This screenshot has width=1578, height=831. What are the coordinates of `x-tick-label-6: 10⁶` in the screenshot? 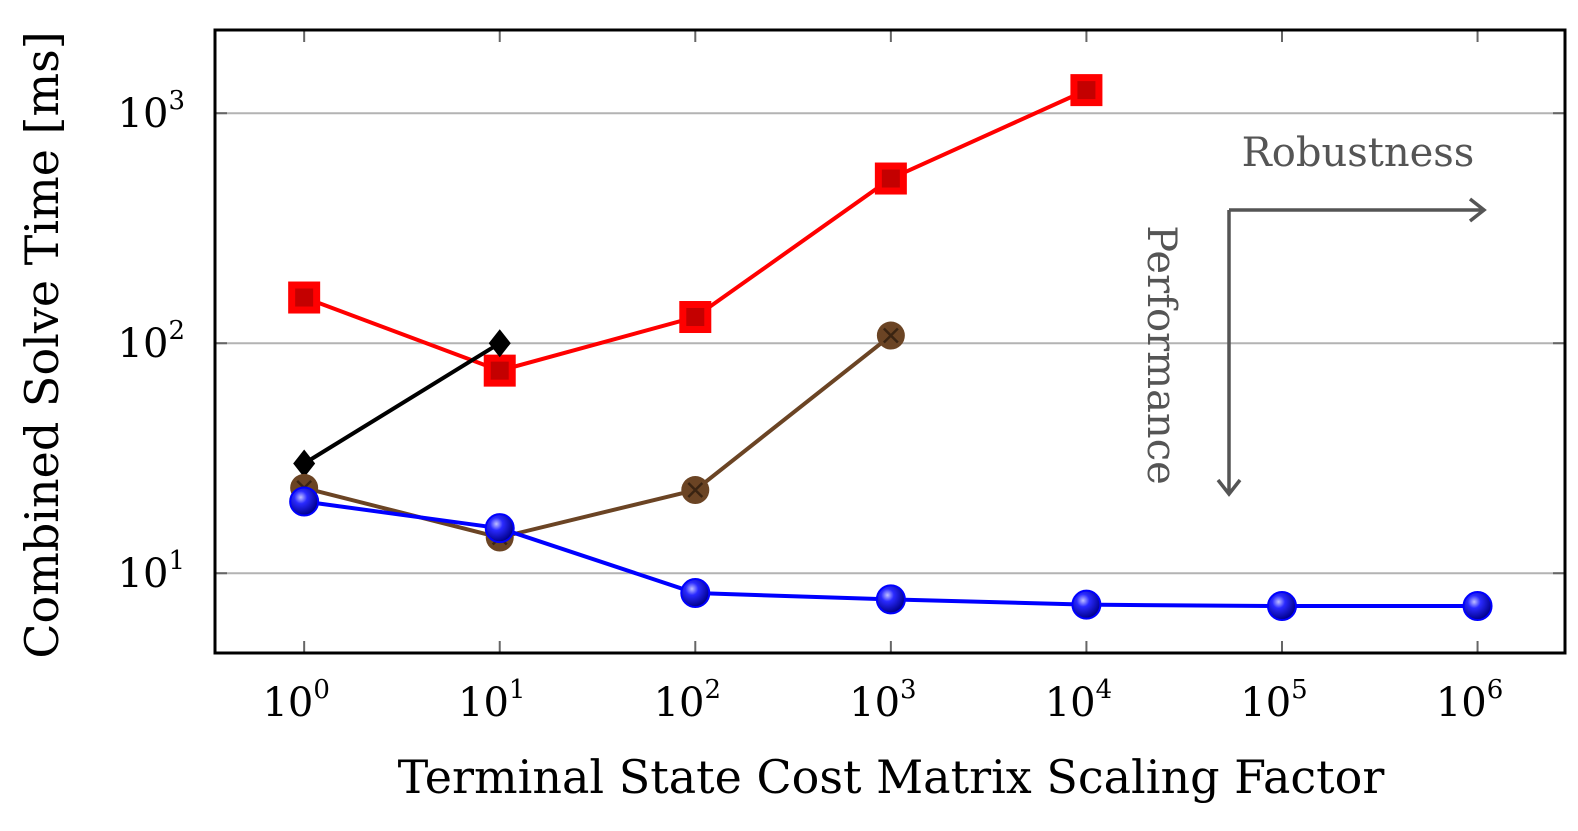 It's located at (1469, 700).